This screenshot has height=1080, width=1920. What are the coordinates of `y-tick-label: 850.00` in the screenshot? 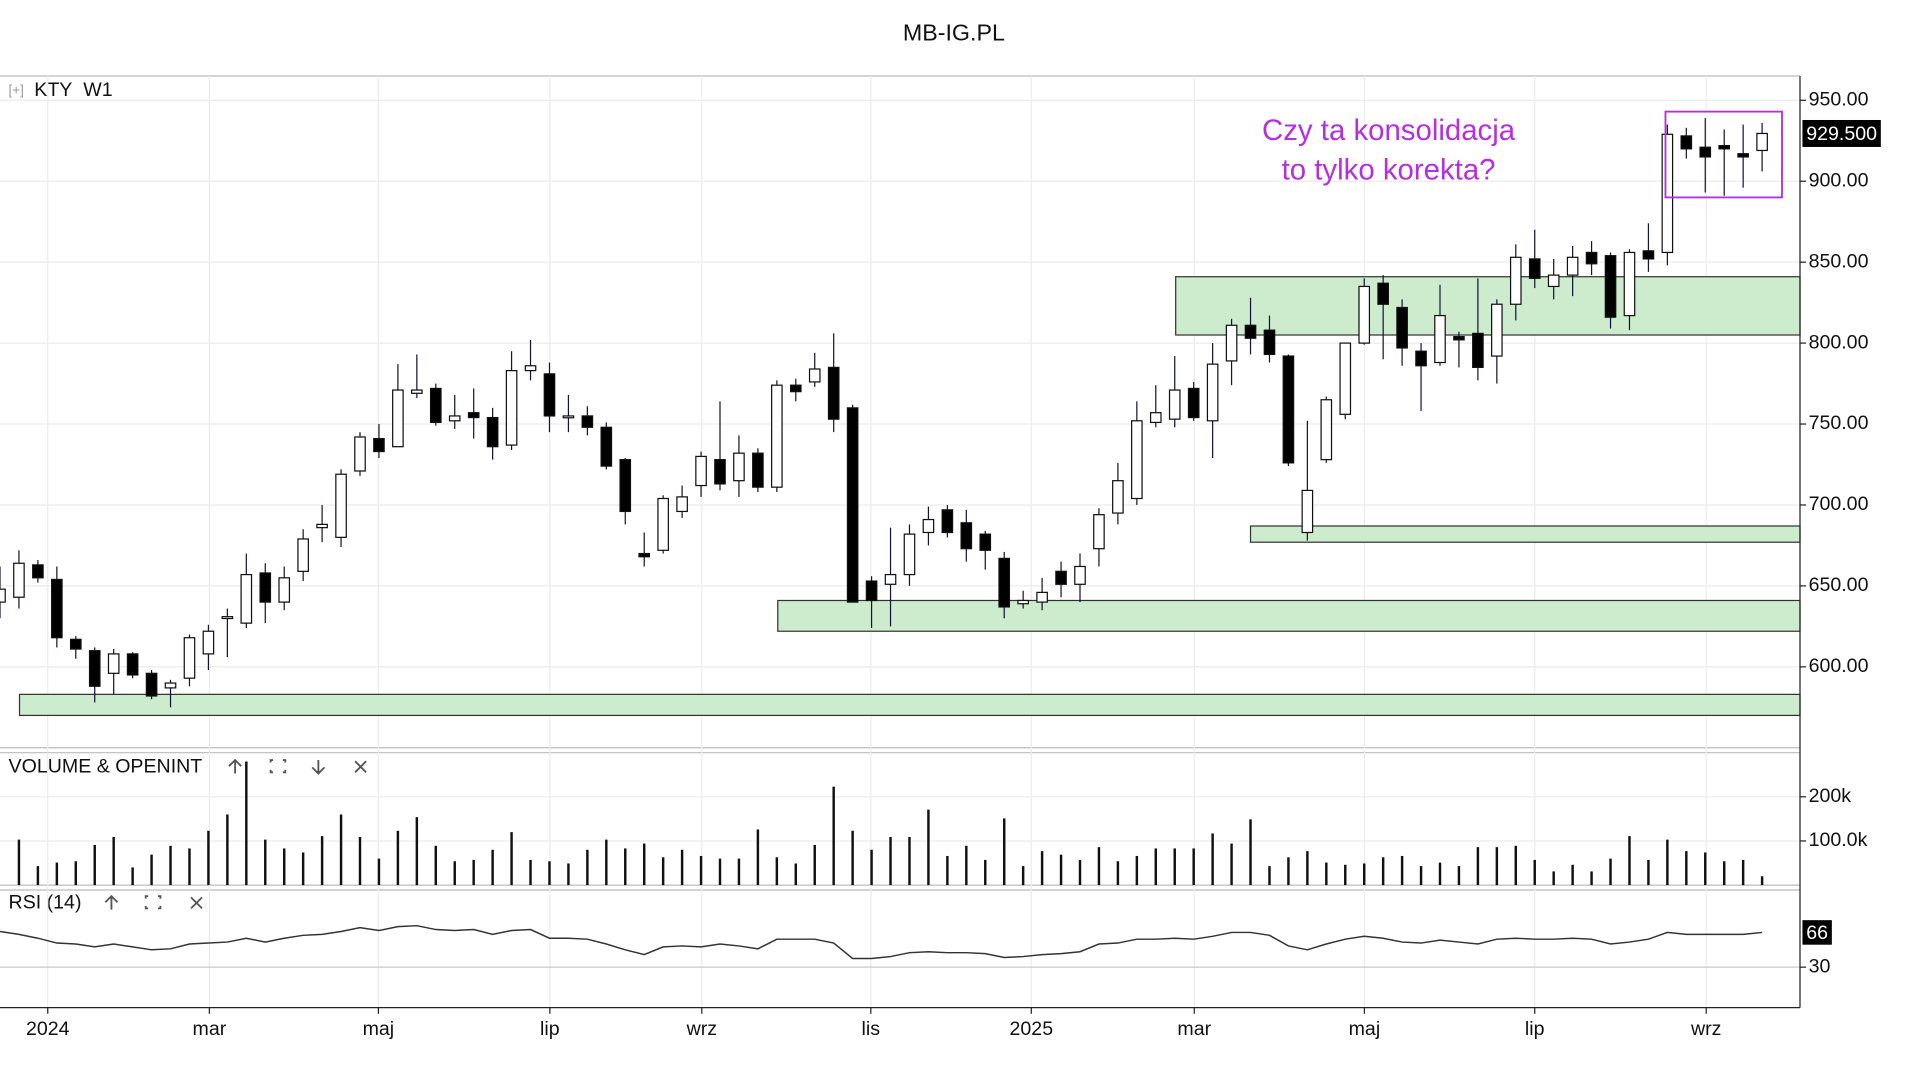 It's located at (1839, 261).